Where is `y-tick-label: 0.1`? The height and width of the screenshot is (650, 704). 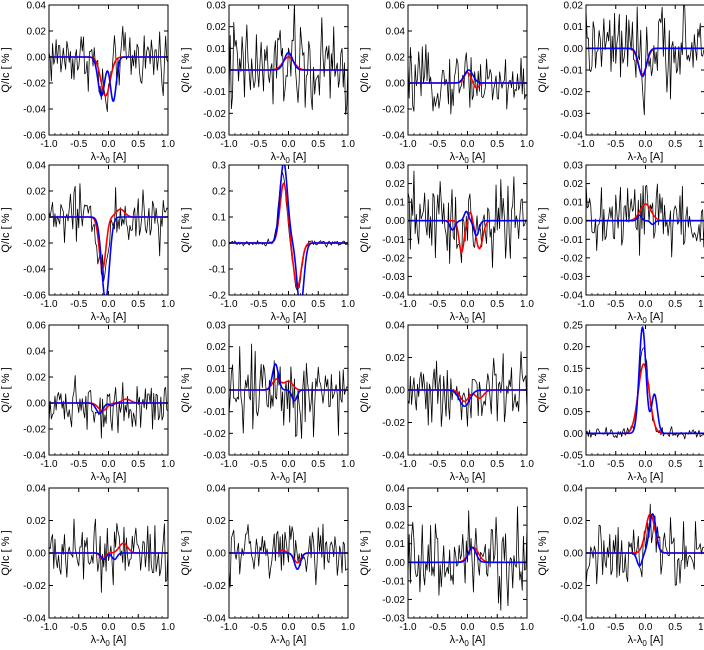
y-tick-label: 0.1 is located at coordinates (219, 218).